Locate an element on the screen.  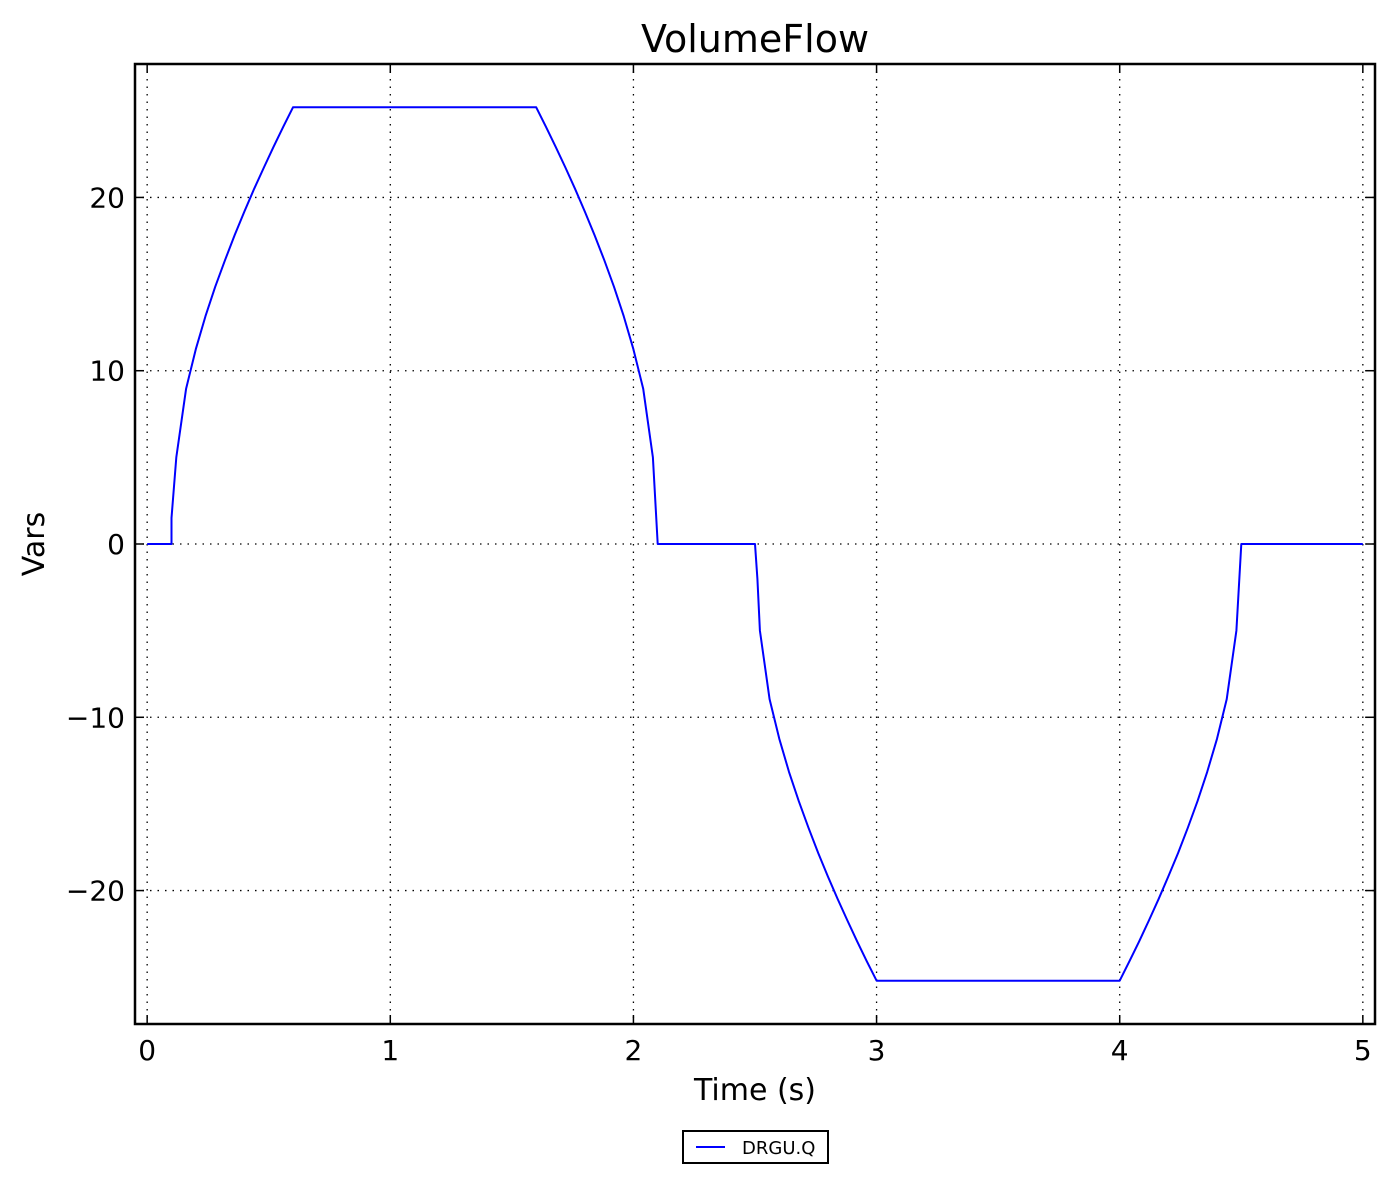
x-tick-label: 2 is located at coordinates (634, 1050).